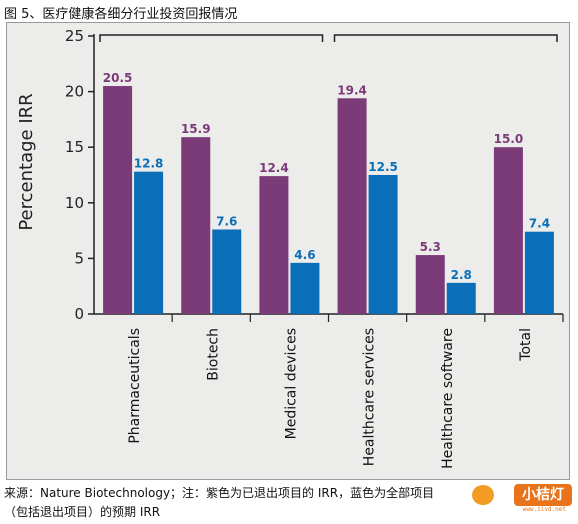 This screenshot has height=524, width=578. What do you see at coordinates (352, 90) in the screenshot?
I see `data-label: 19.4` at bounding box center [352, 90].